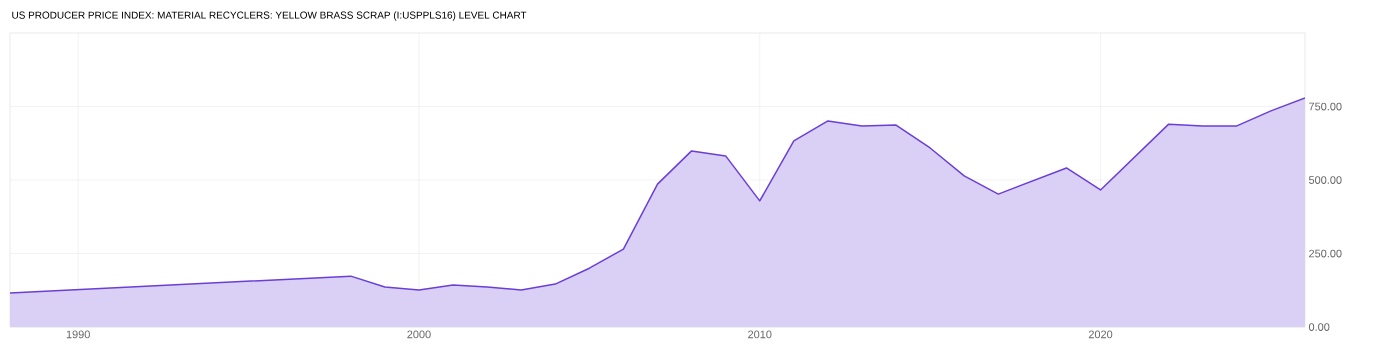  Describe the element at coordinates (1325, 253) in the screenshot. I see `y-tick-label: 250.00` at that location.